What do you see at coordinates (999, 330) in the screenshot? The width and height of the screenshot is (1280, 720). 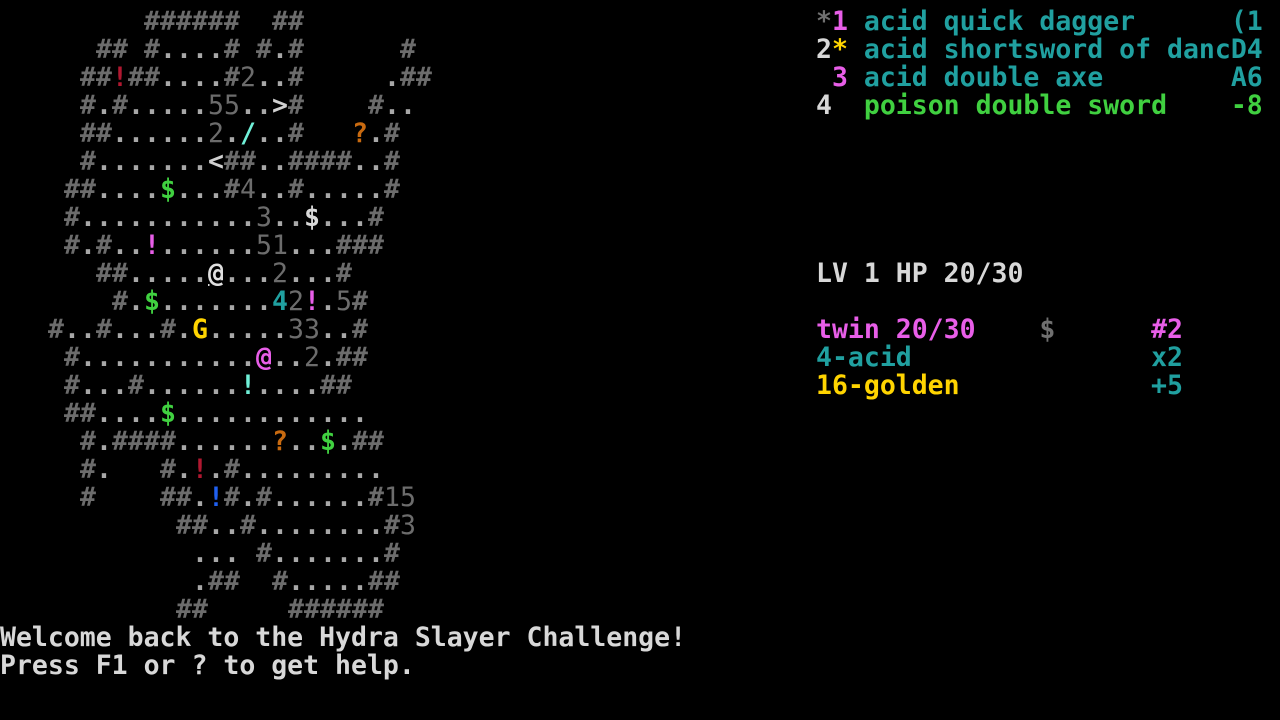 I see `enemy-entry: twin 20/30 $ #2` at bounding box center [999, 330].